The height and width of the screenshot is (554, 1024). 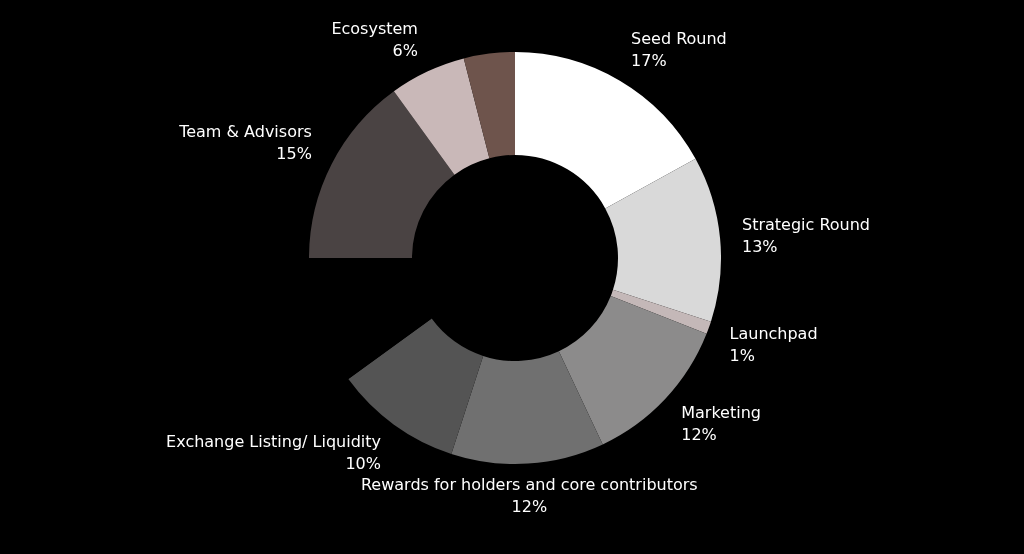 What do you see at coordinates (374, 28) in the screenshot?
I see `slice-label: Ecosystem` at bounding box center [374, 28].